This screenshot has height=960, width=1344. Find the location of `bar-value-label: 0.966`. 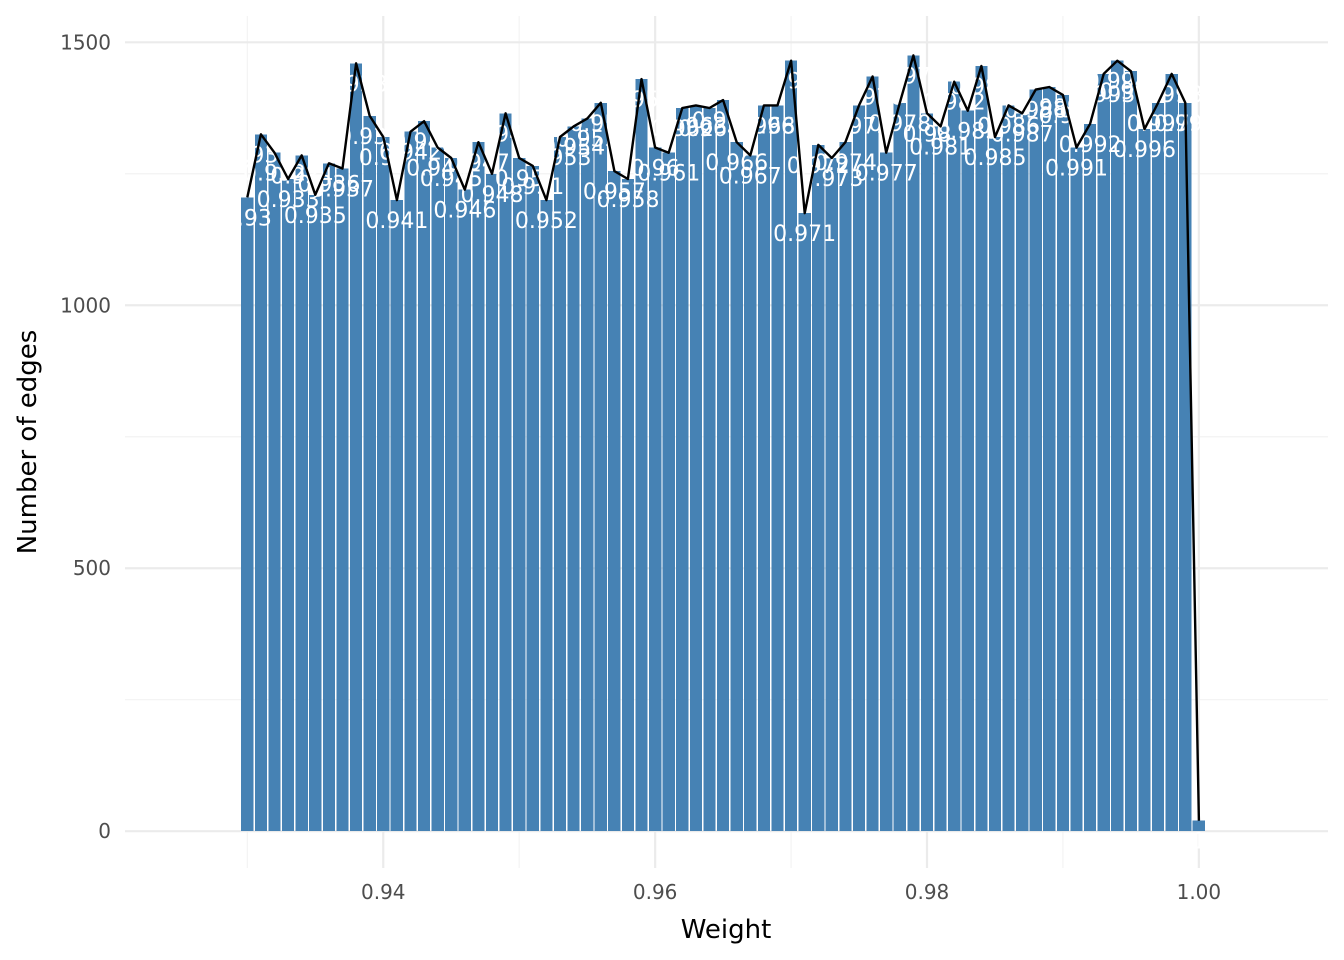

bar-value-label: 0.966 is located at coordinates (736, 163).